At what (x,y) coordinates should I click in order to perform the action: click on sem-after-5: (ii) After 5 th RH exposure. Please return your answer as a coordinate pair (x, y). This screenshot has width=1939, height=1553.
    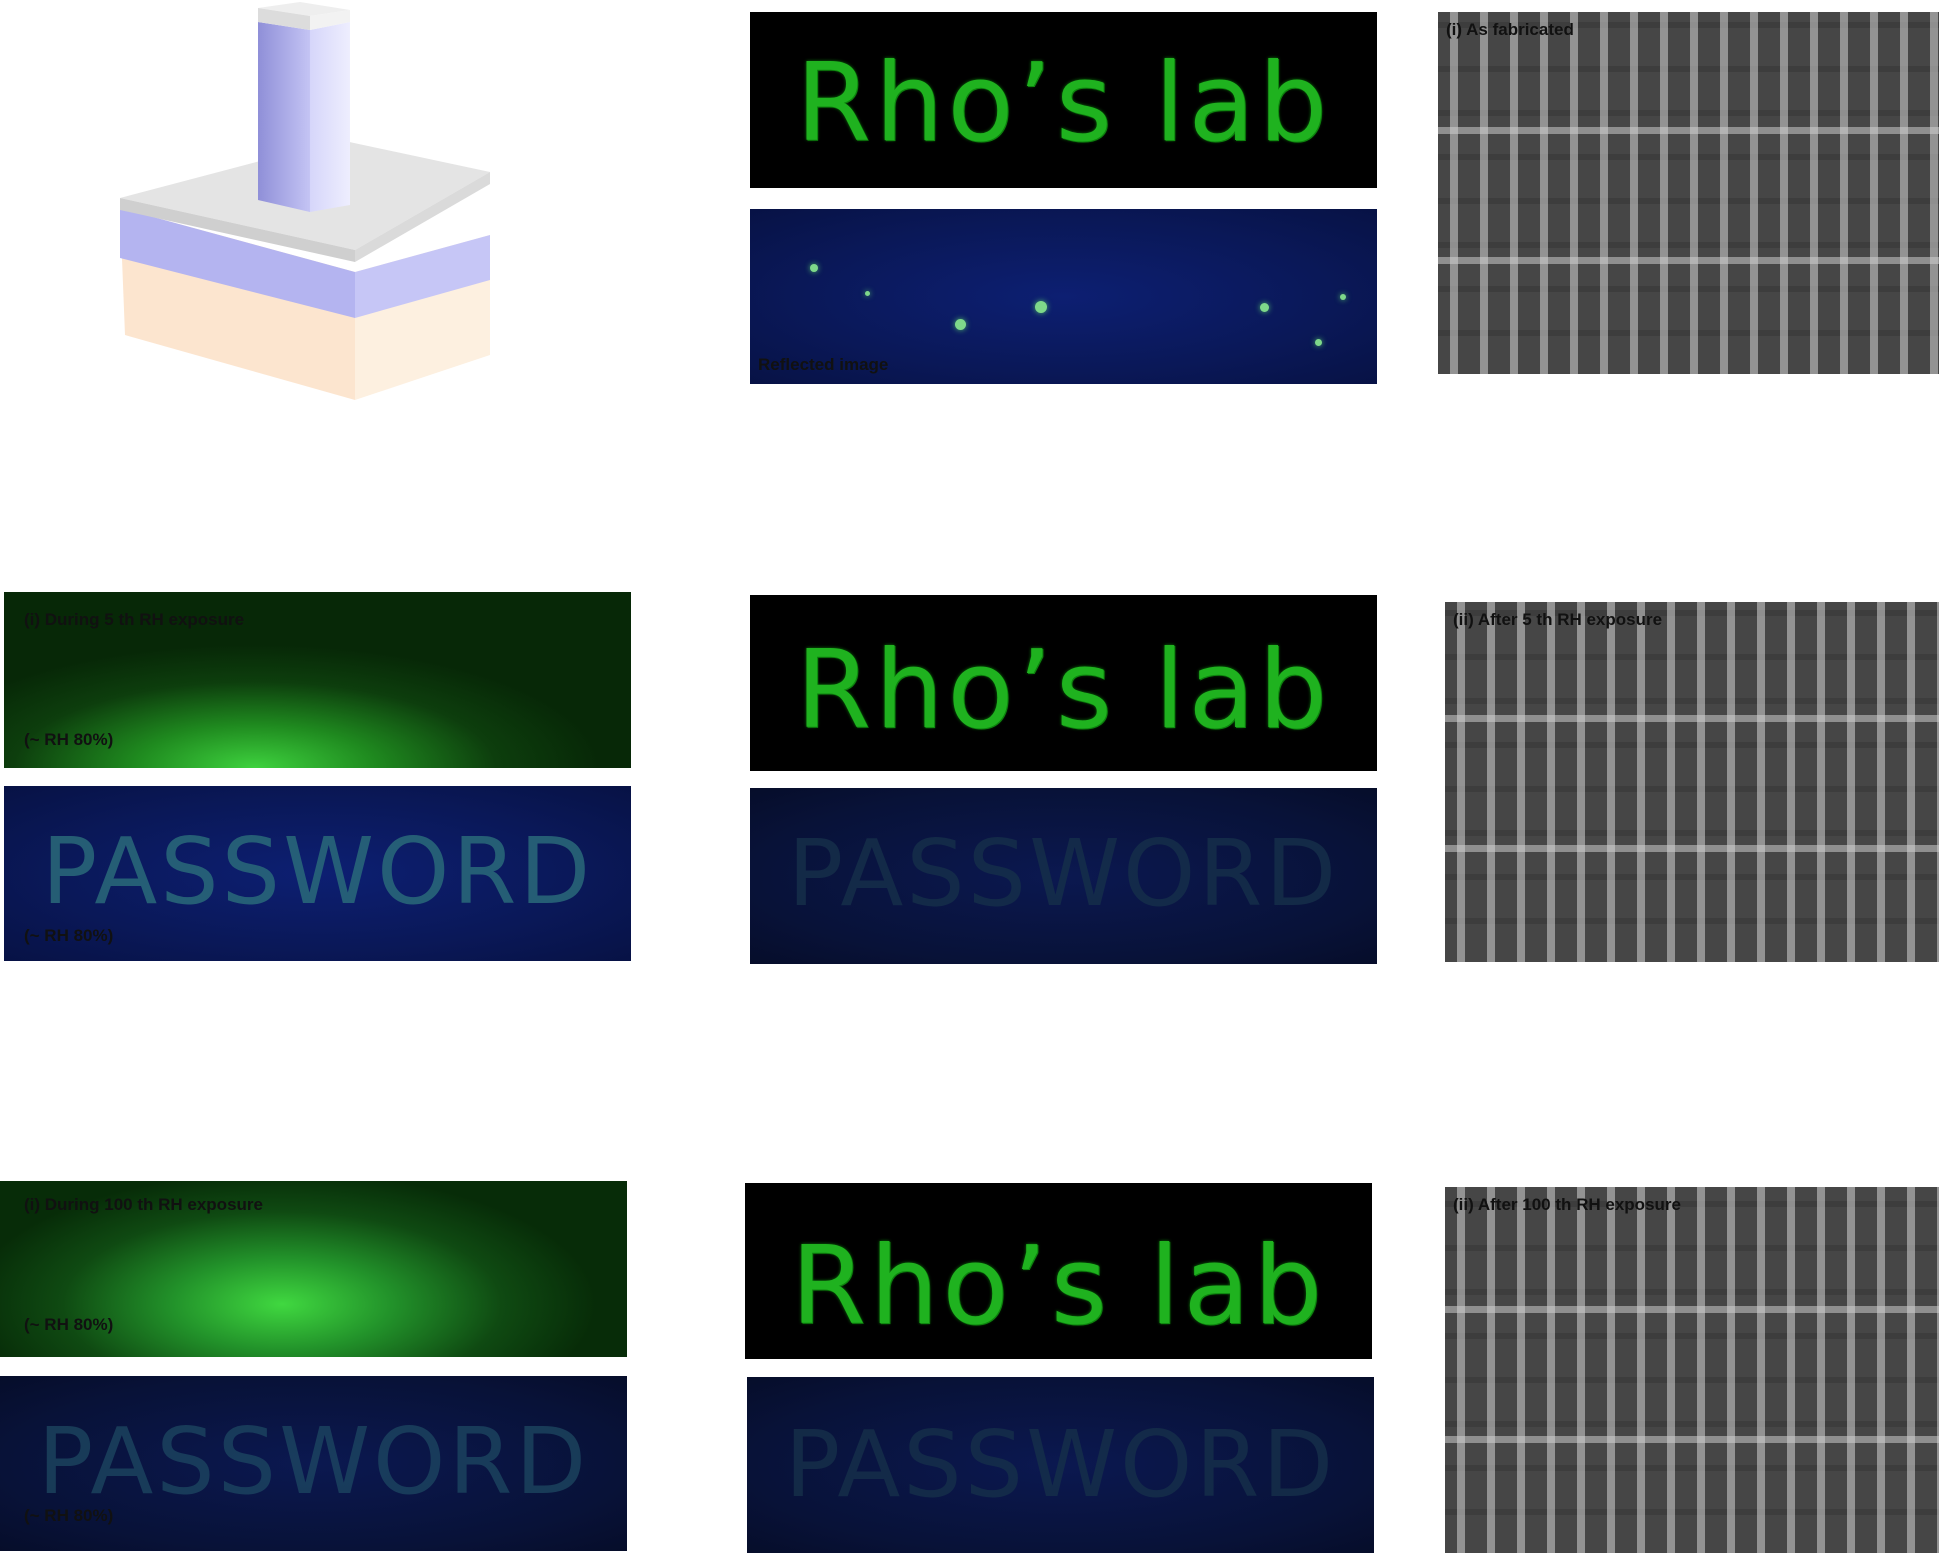
    Looking at the image, I should click on (1692, 782).